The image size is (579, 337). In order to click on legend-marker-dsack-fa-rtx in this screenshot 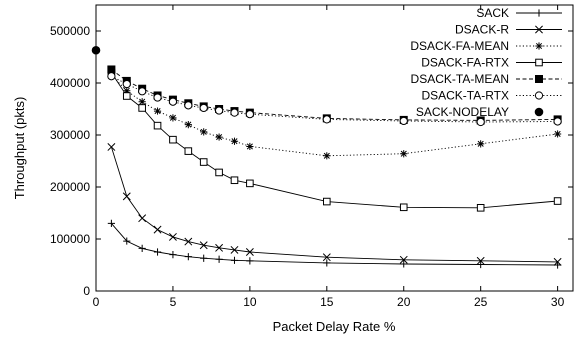, I will do `click(539, 62)`.